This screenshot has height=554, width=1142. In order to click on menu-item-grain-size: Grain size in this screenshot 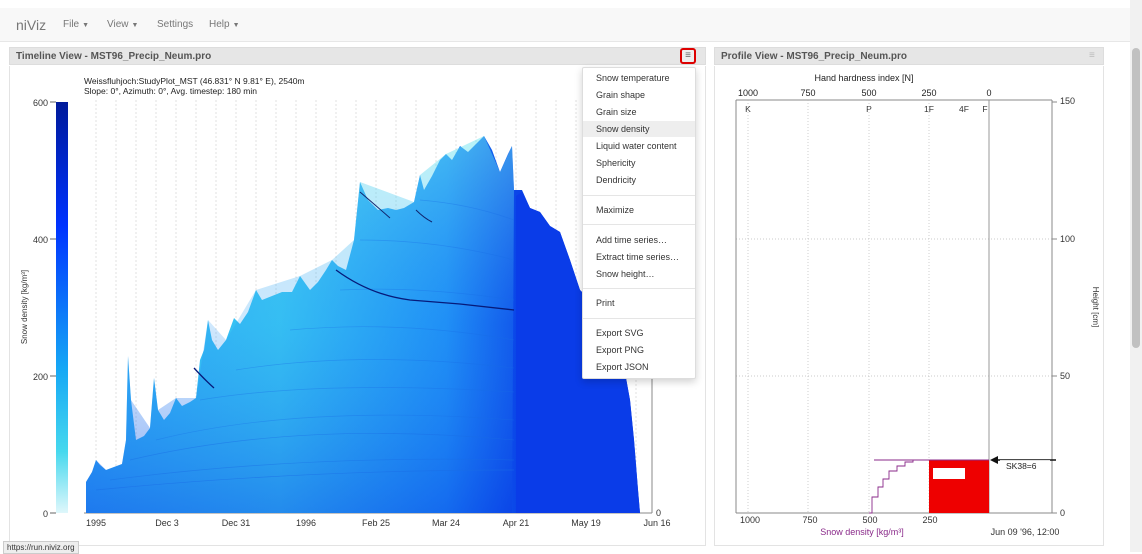, I will do `click(616, 112)`.